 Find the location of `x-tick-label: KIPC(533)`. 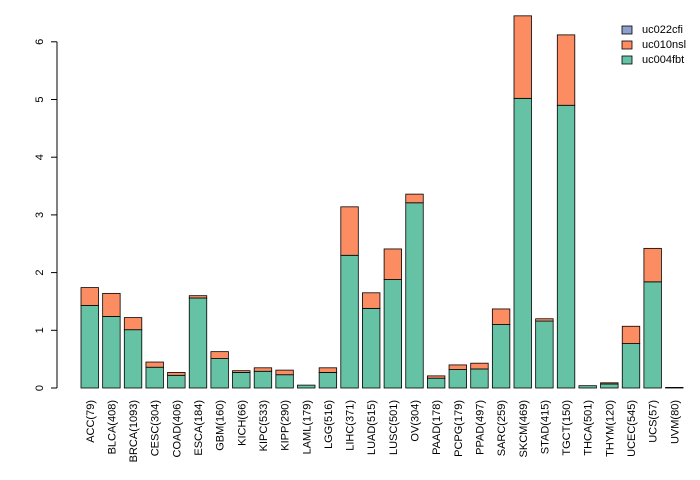

x-tick-label: KIPC(533) is located at coordinates (264, 425).